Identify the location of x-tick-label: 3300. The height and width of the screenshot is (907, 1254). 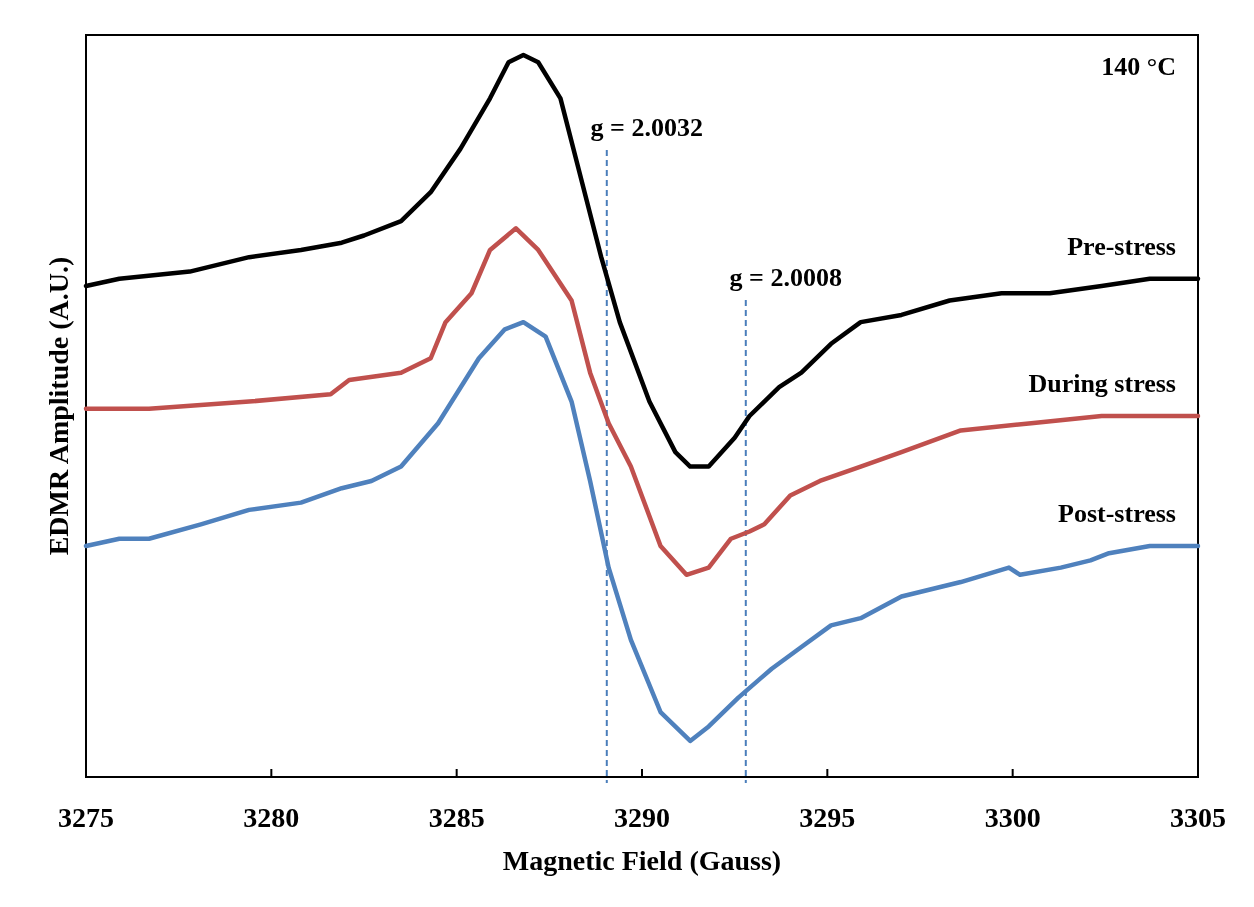
(1012, 817).